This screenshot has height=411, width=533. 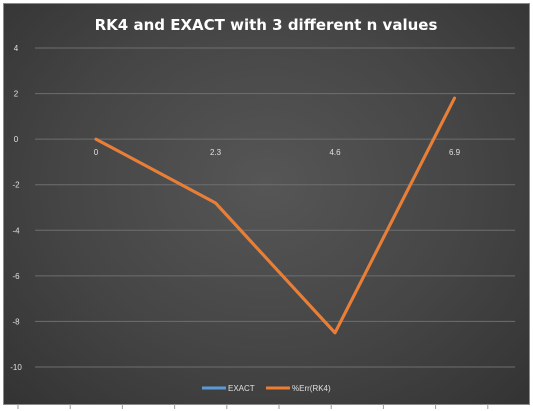 I want to click on y-tick-label: 2, so click(x=16, y=94).